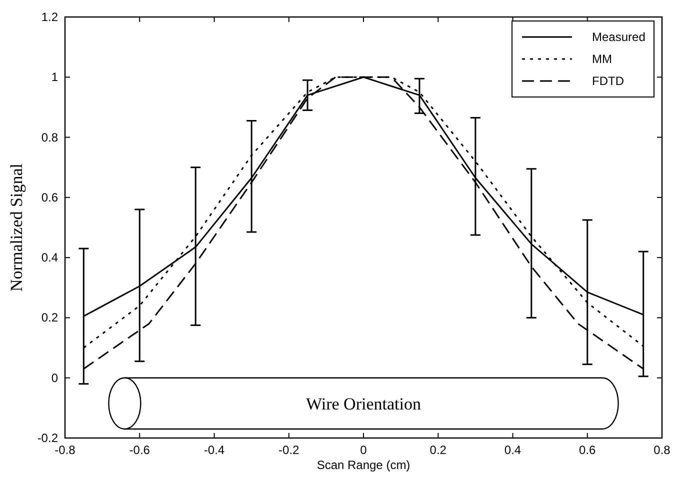  What do you see at coordinates (47, 438) in the screenshot?
I see `y-tick-label: -0.2` at bounding box center [47, 438].